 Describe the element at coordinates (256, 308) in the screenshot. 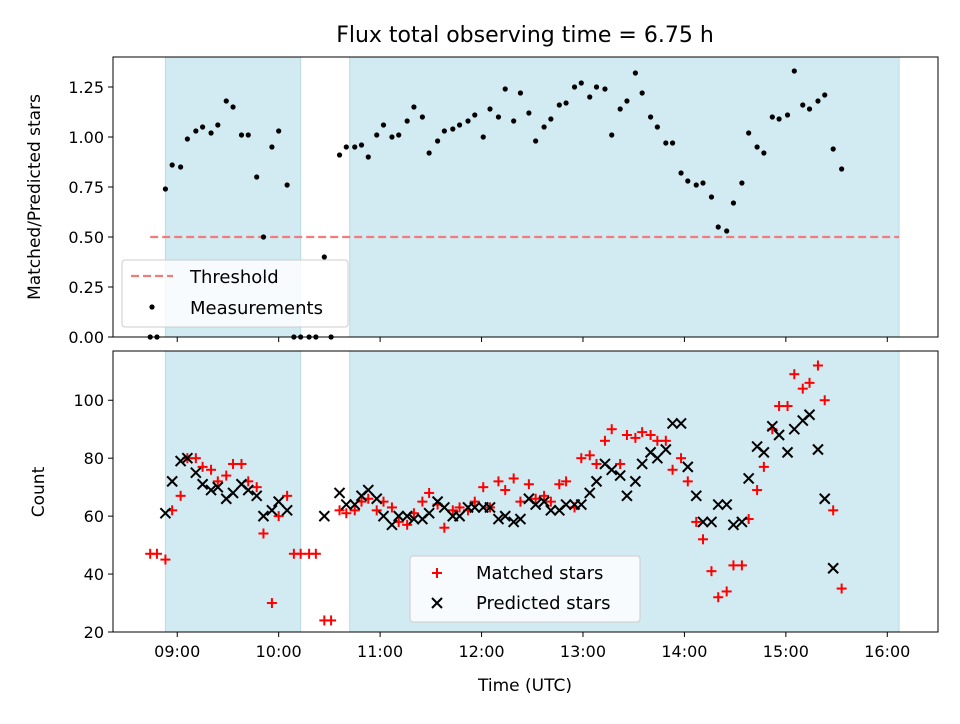

I see `measurements-legend-label: Measurements` at that location.